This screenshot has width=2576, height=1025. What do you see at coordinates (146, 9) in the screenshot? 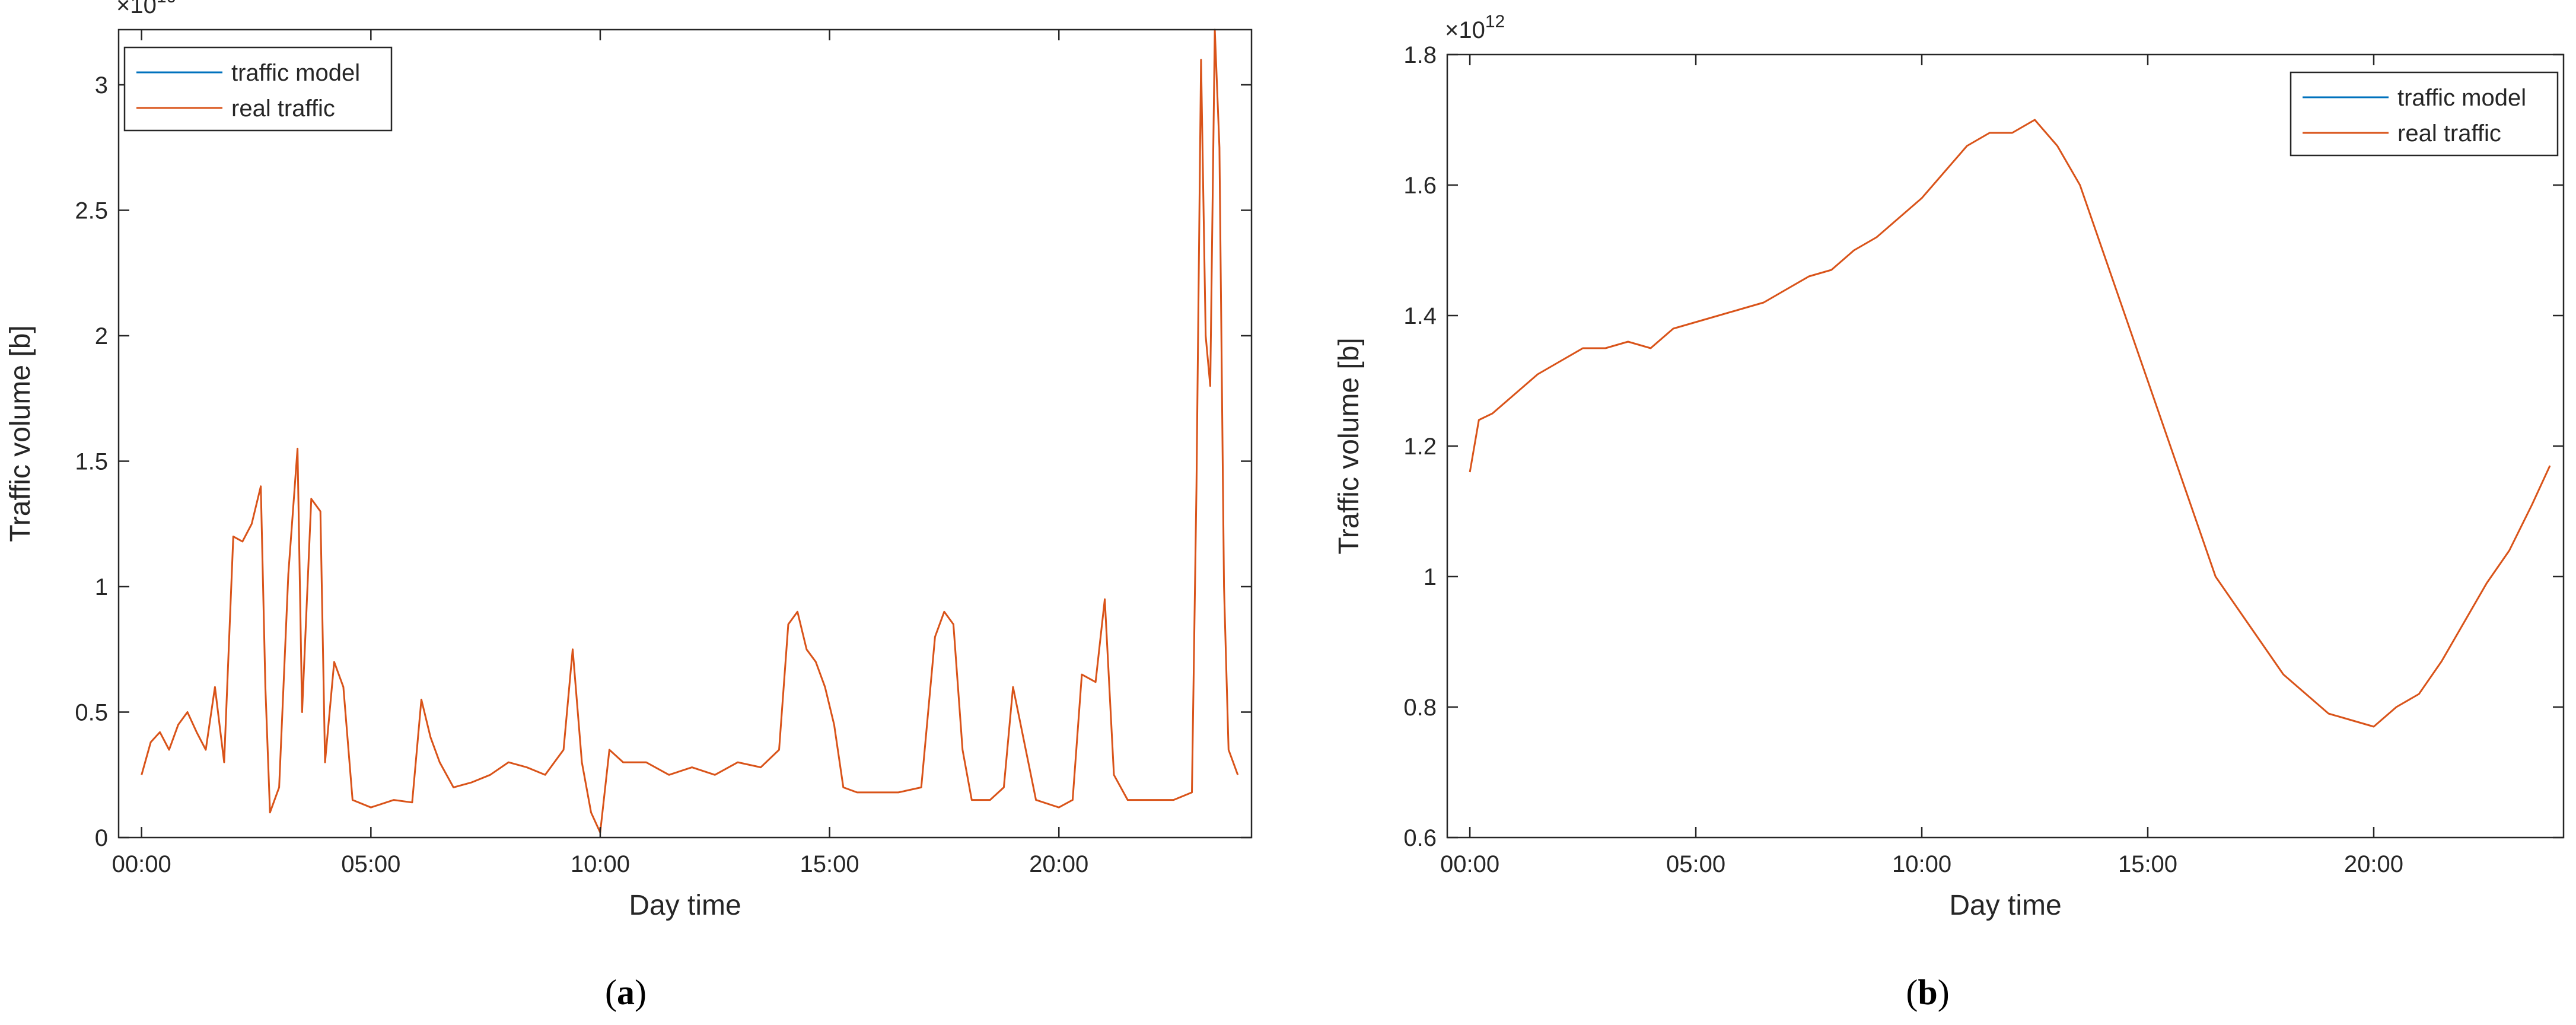
I see `y-exponent-label: ×1010` at bounding box center [146, 9].